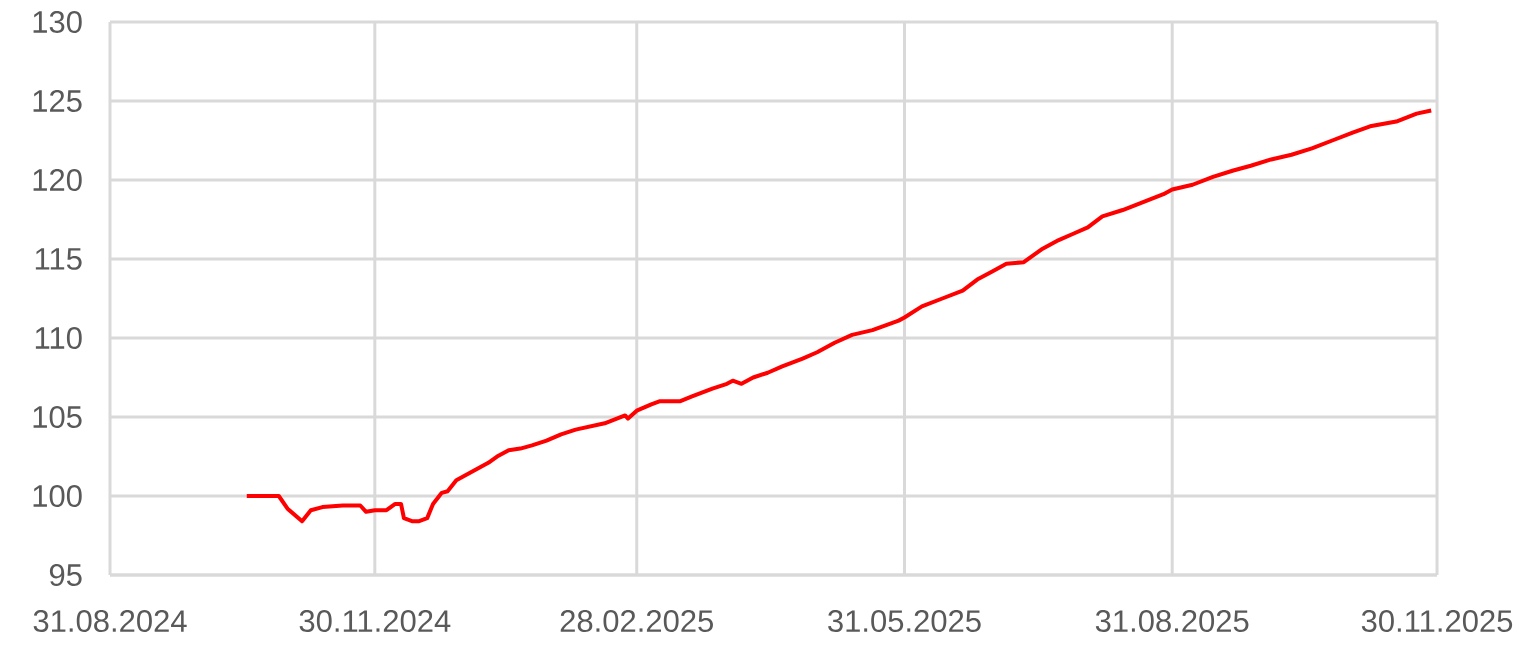 This screenshot has height=655, width=1534. Describe the element at coordinates (57, 417) in the screenshot. I see `y-tick-label: 105` at that location.